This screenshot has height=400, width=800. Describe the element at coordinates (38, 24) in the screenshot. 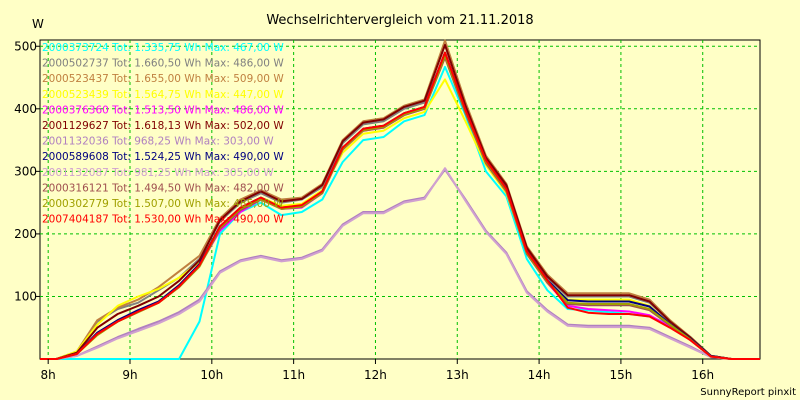

I see `y-axis-unit: W` at that location.